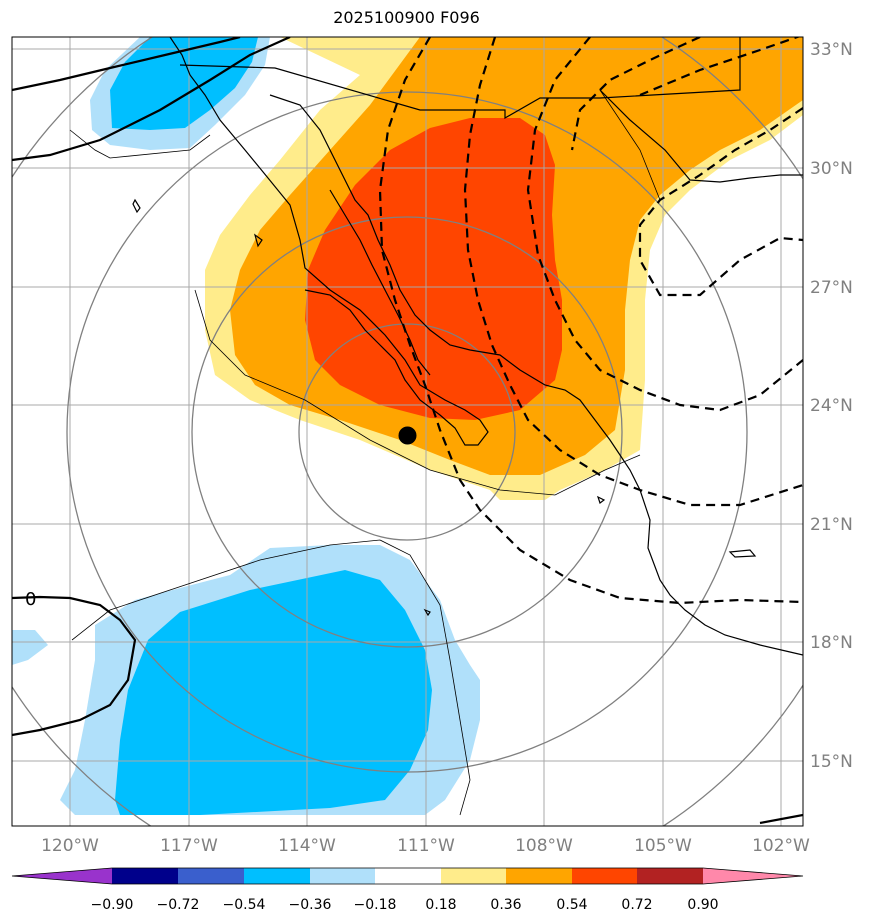 This screenshot has height=924, width=873. Describe the element at coordinates (702, 905) in the screenshot. I see `colorbar-tick-label: 0.90` at that location.